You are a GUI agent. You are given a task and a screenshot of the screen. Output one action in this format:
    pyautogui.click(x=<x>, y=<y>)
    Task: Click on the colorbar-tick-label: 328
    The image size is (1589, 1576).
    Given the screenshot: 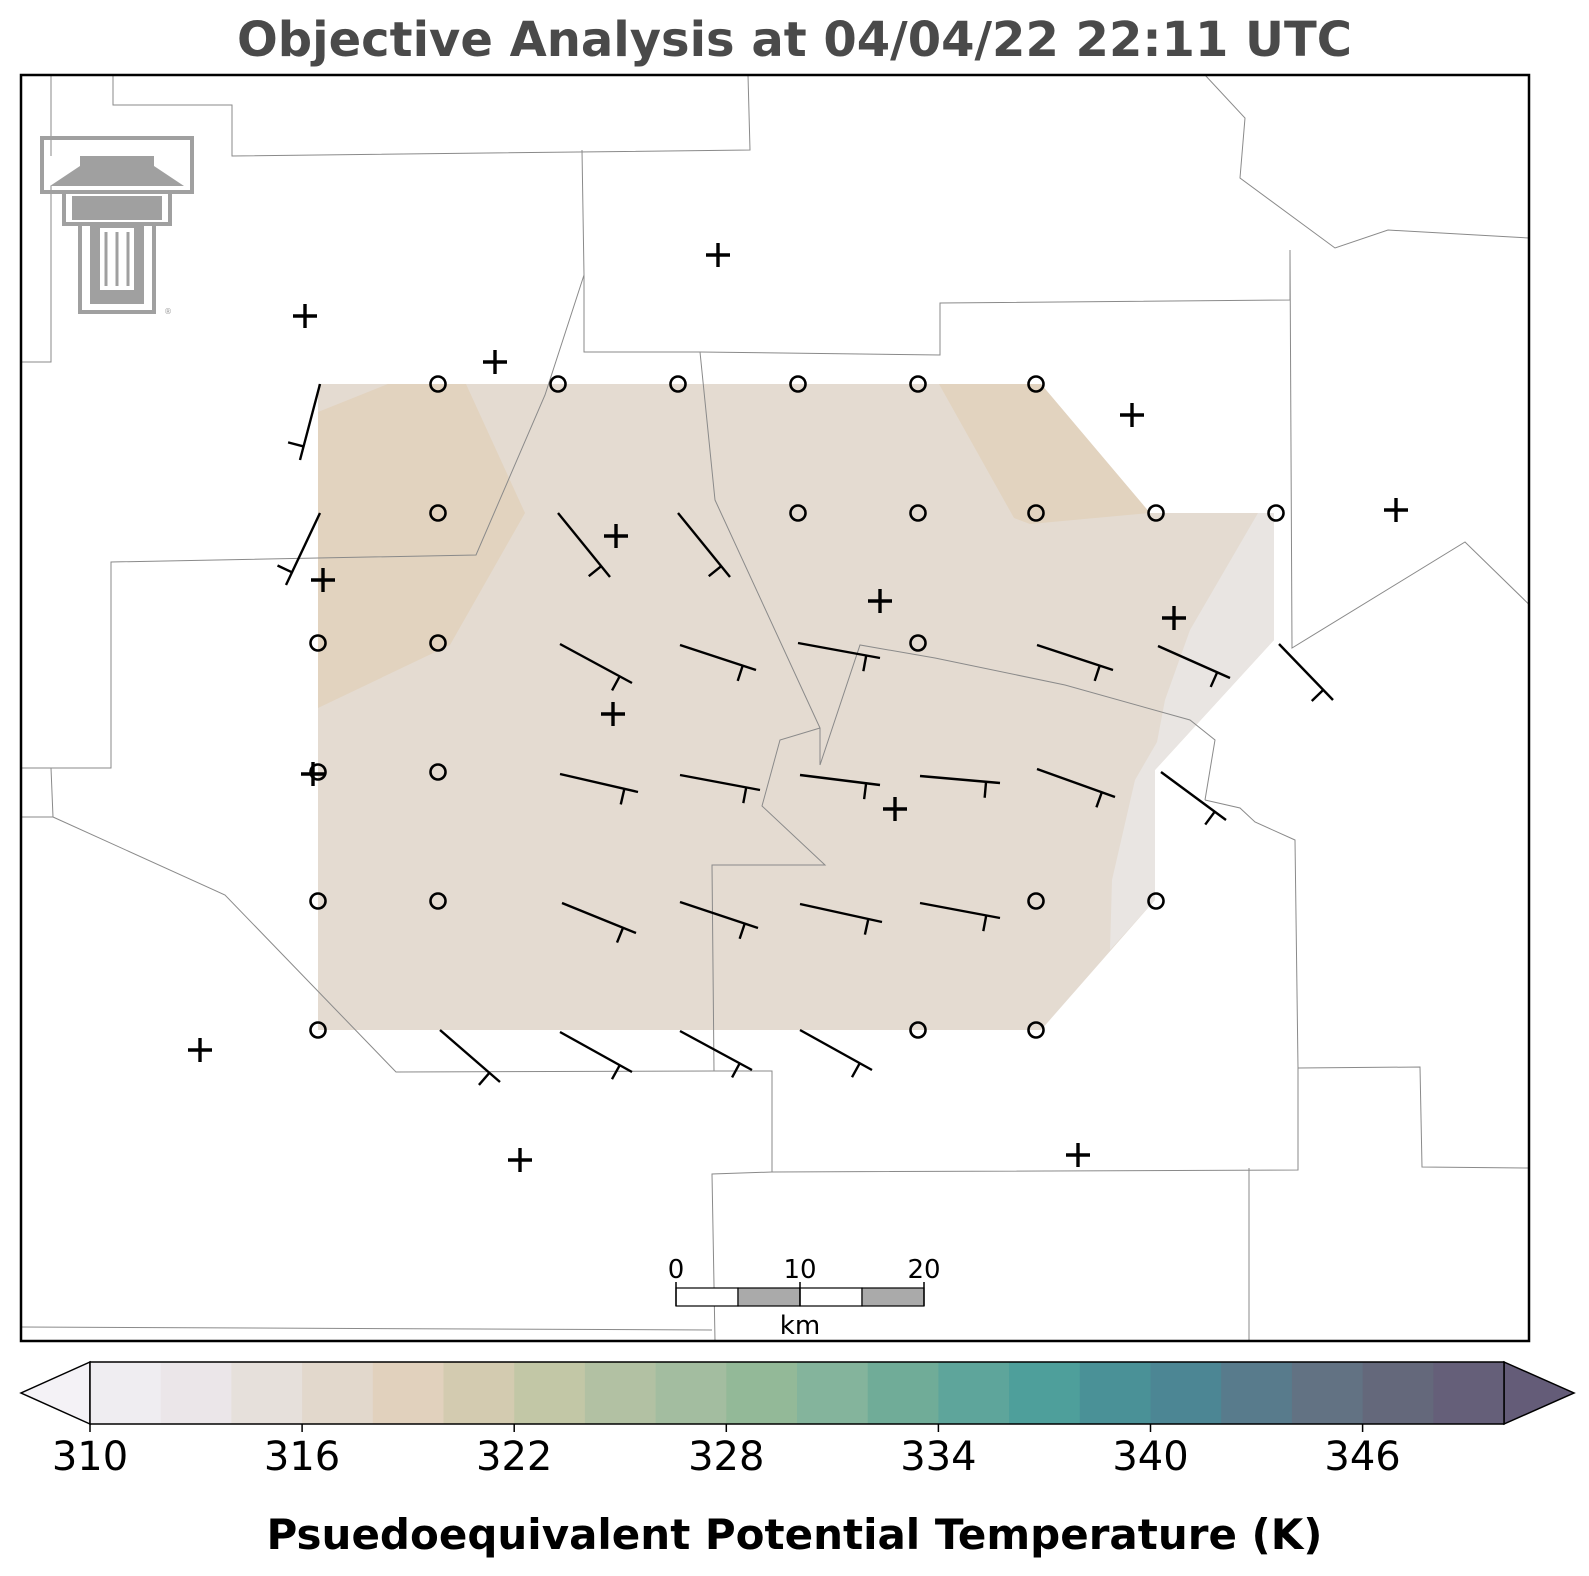 What is the action you would take?
    pyautogui.click(x=726, y=1457)
    